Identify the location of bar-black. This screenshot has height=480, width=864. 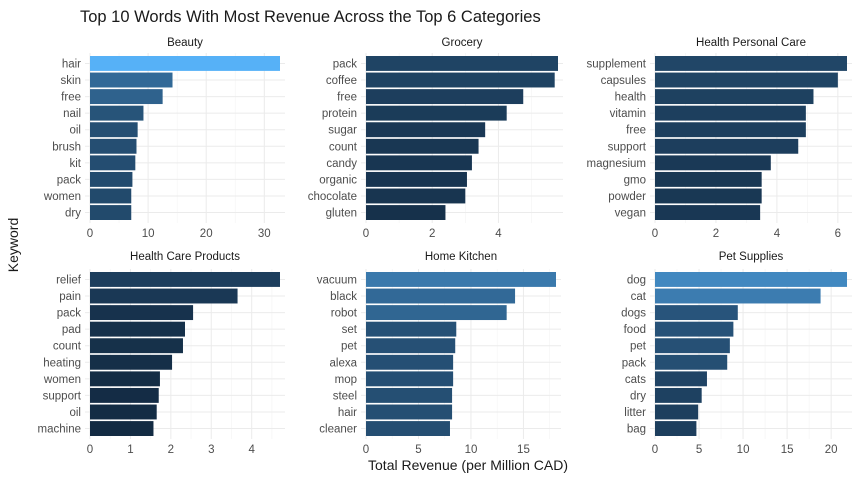
(441, 296).